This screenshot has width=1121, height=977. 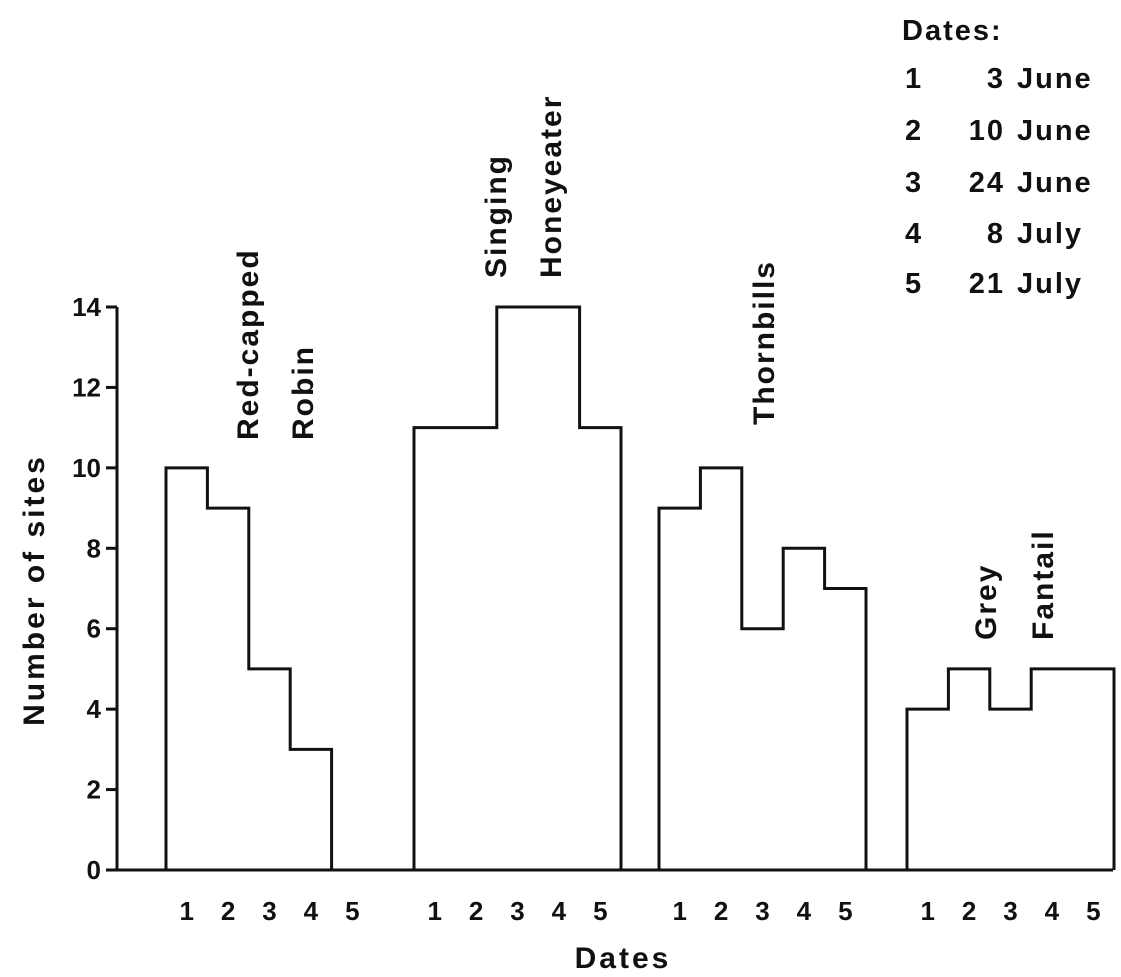 What do you see at coordinates (86, 387) in the screenshot?
I see `y-tick-label: 12` at bounding box center [86, 387].